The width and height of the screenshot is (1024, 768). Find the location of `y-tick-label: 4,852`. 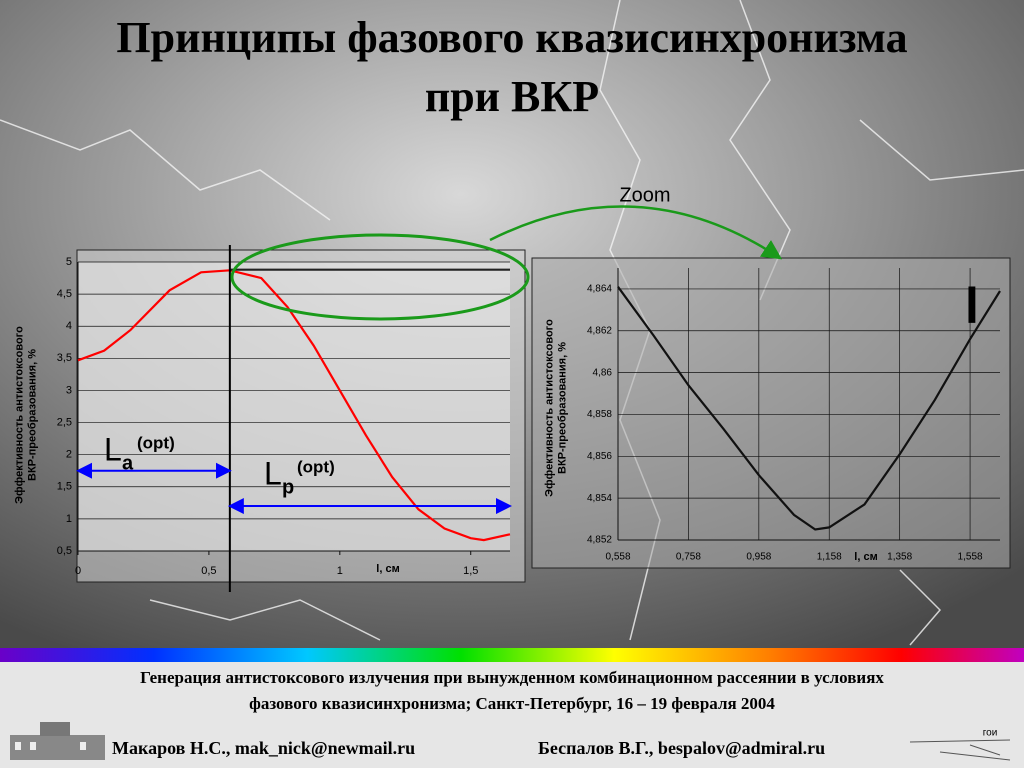

y-tick-label: 4,852 is located at coordinates (599, 540).